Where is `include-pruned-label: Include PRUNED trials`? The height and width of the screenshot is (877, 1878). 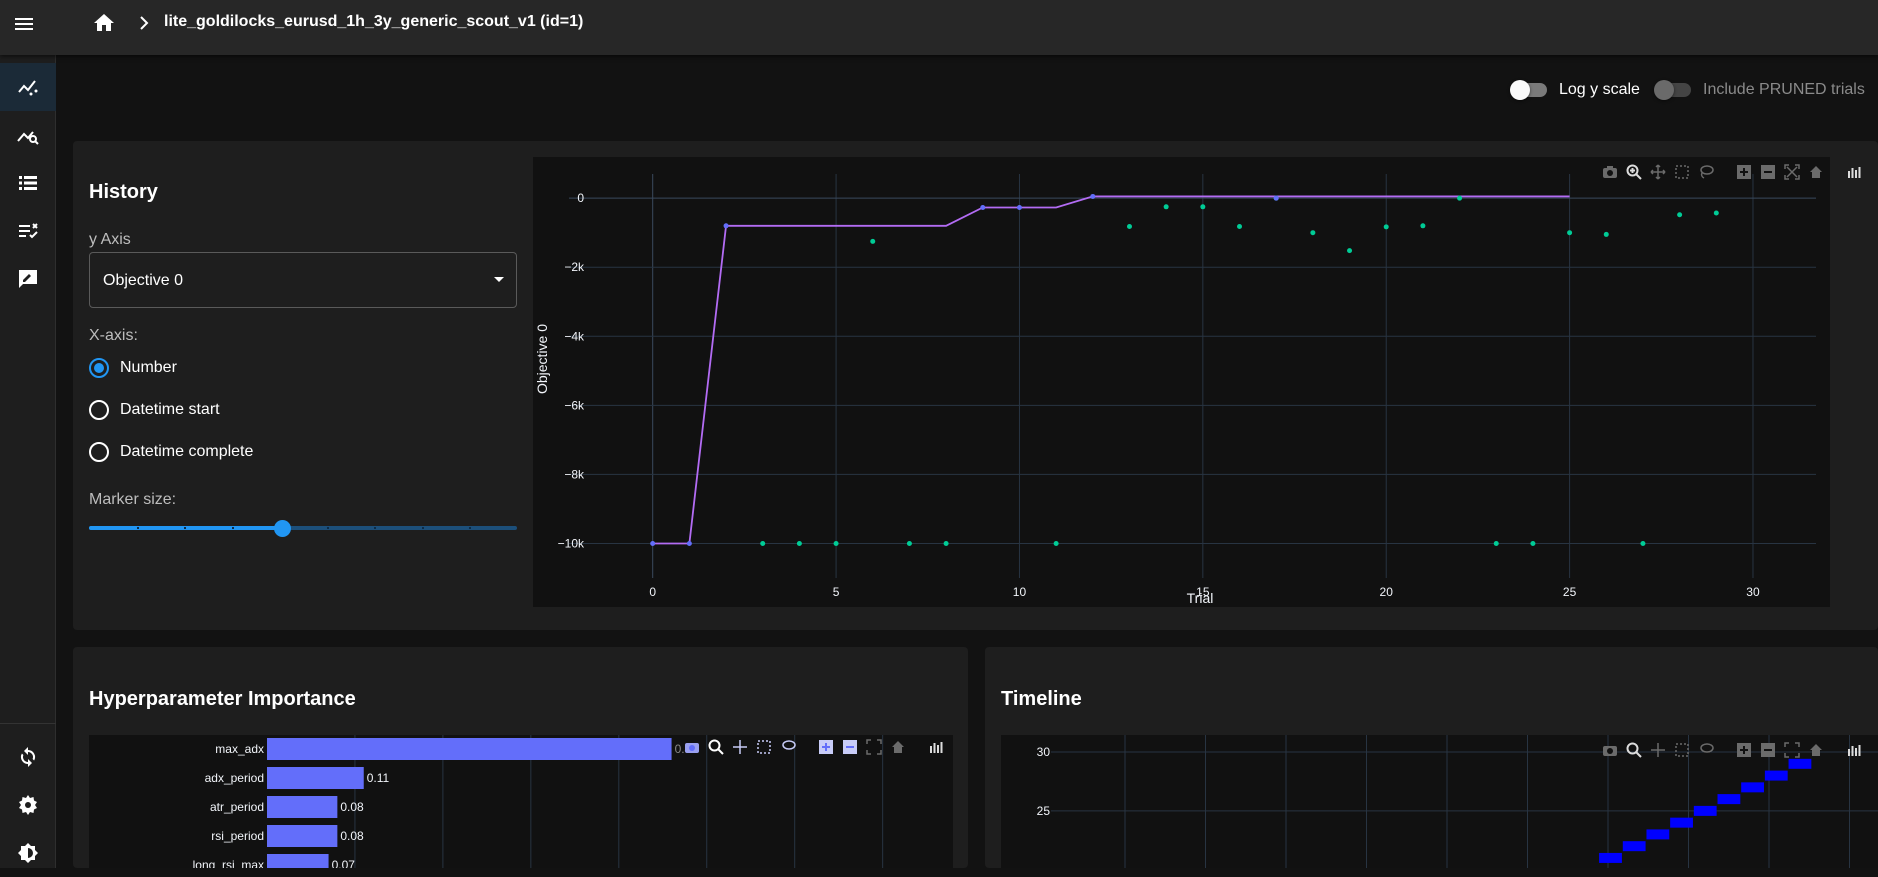 include-pruned-label: Include PRUNED trials is located at coordinates (1784, 89).